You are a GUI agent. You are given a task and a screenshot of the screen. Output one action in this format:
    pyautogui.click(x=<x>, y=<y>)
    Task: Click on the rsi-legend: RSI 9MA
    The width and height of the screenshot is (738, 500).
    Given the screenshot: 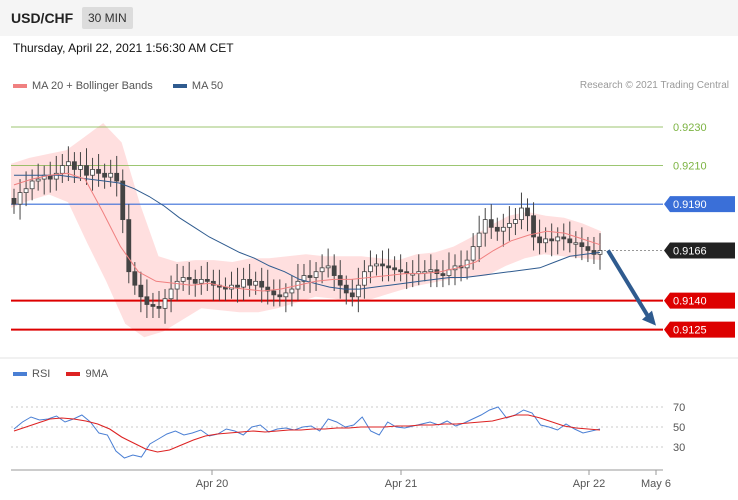 What is the action you would take?
    pyautogui.click(x=60, y=374)
    